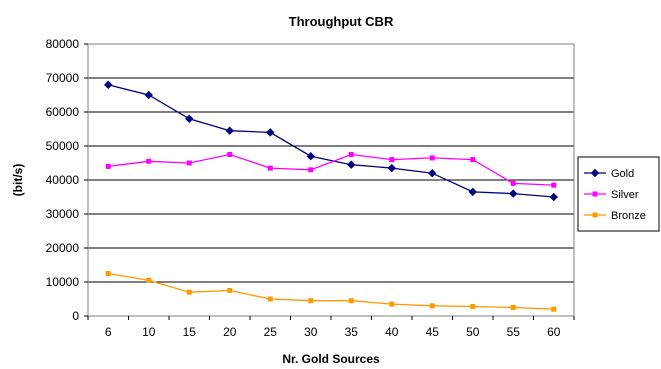 The image size is (661, 369). I want to click on legend: Gold Silver Bronze, so click(618, 194).